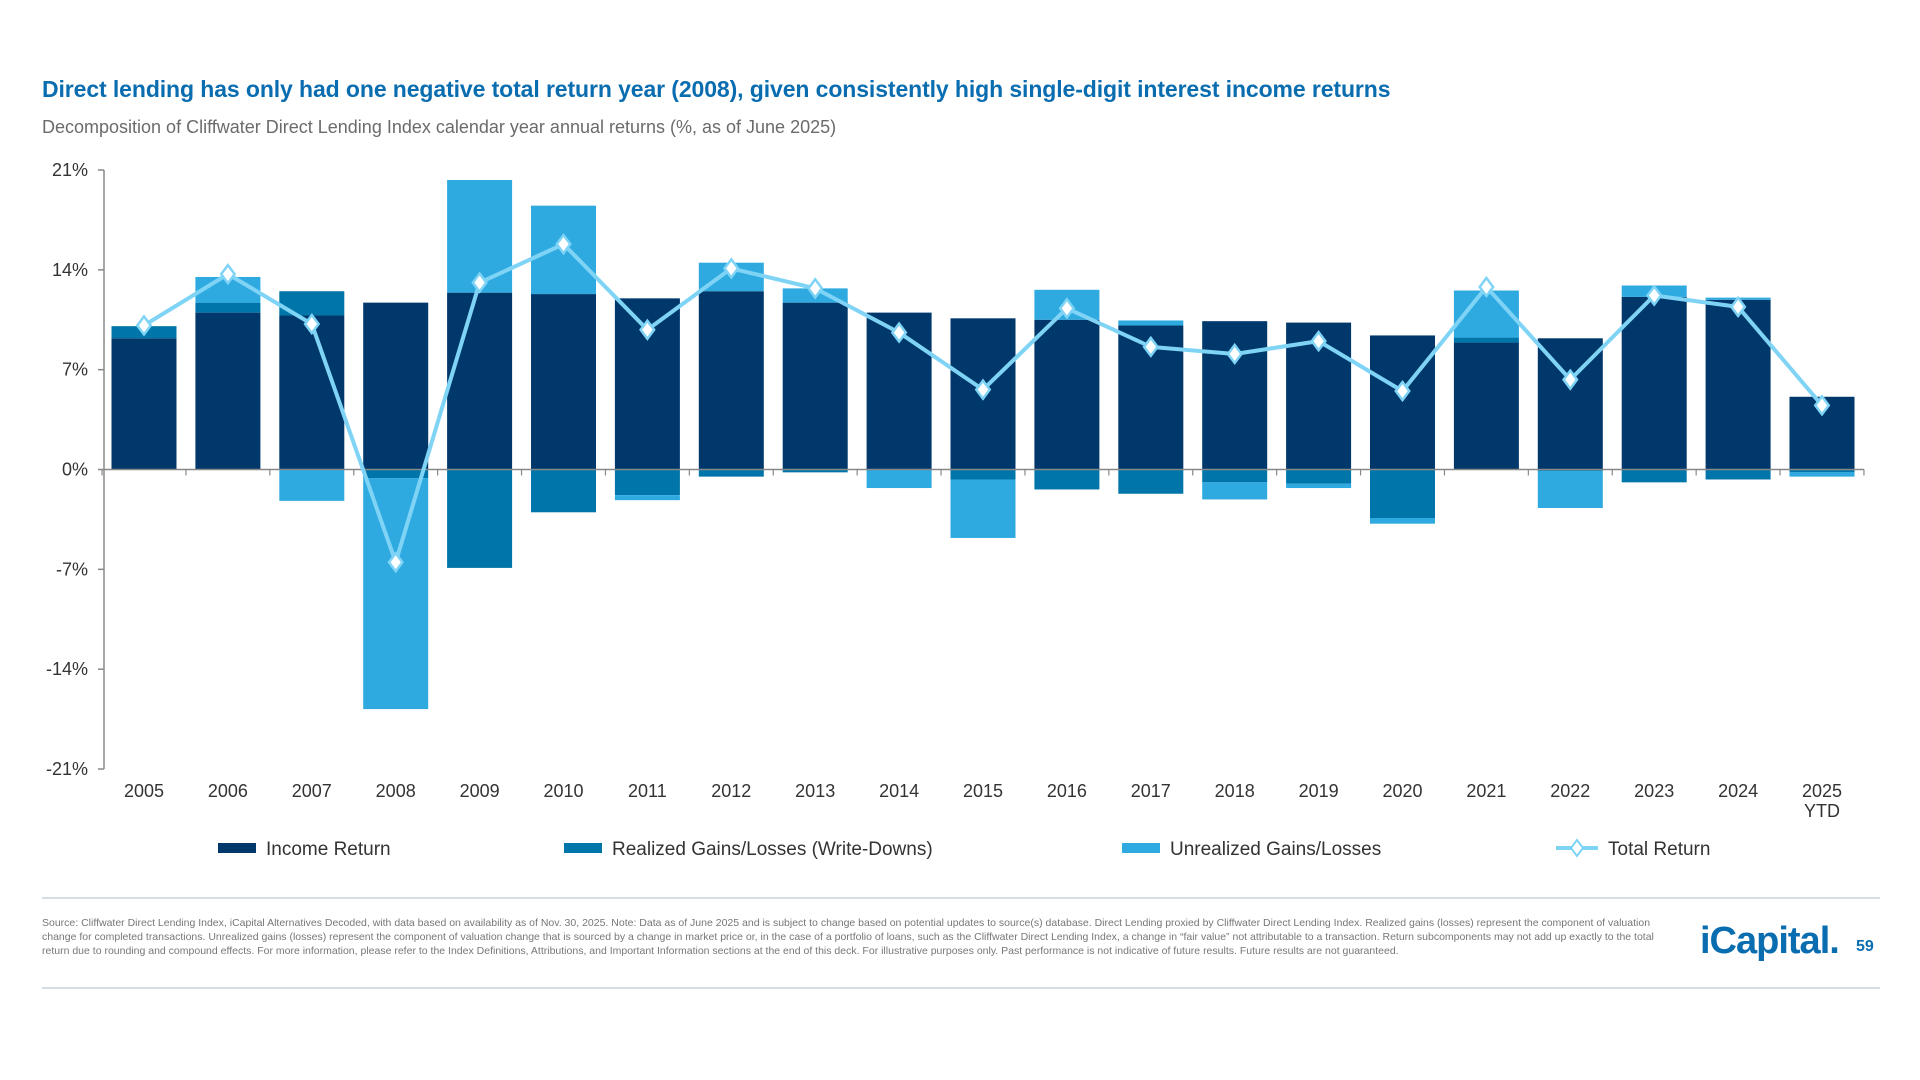 This screenshot has height=1080, width=1920. What do you see at coordinates (67, 769) in the screenshot?
I see `y-tick-label: -21%` at bounding box center [67, 769].